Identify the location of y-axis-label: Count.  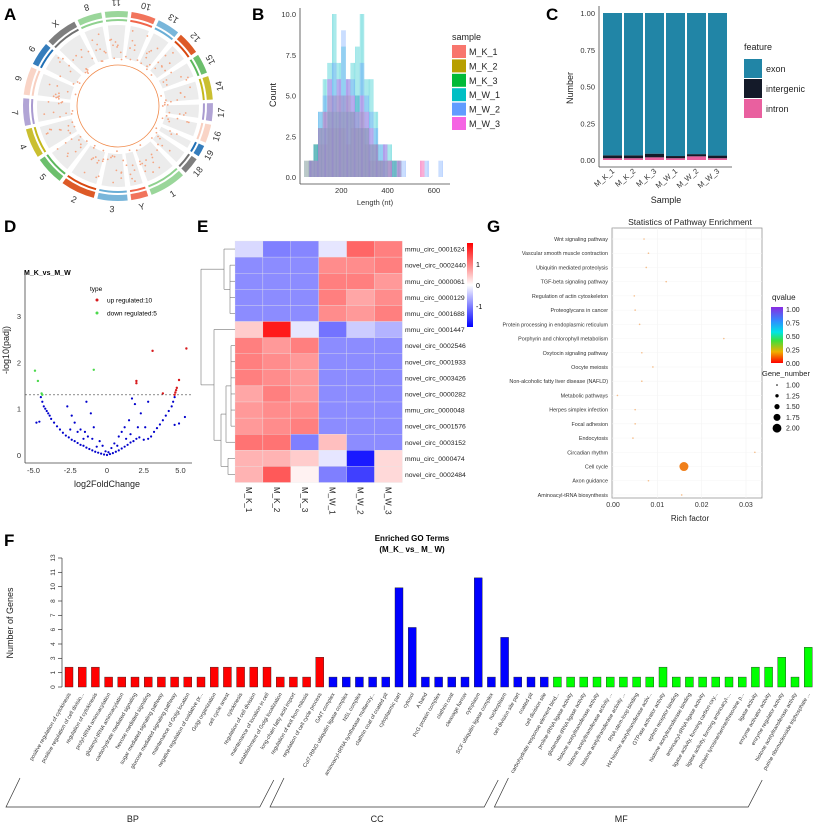
(273, 95).